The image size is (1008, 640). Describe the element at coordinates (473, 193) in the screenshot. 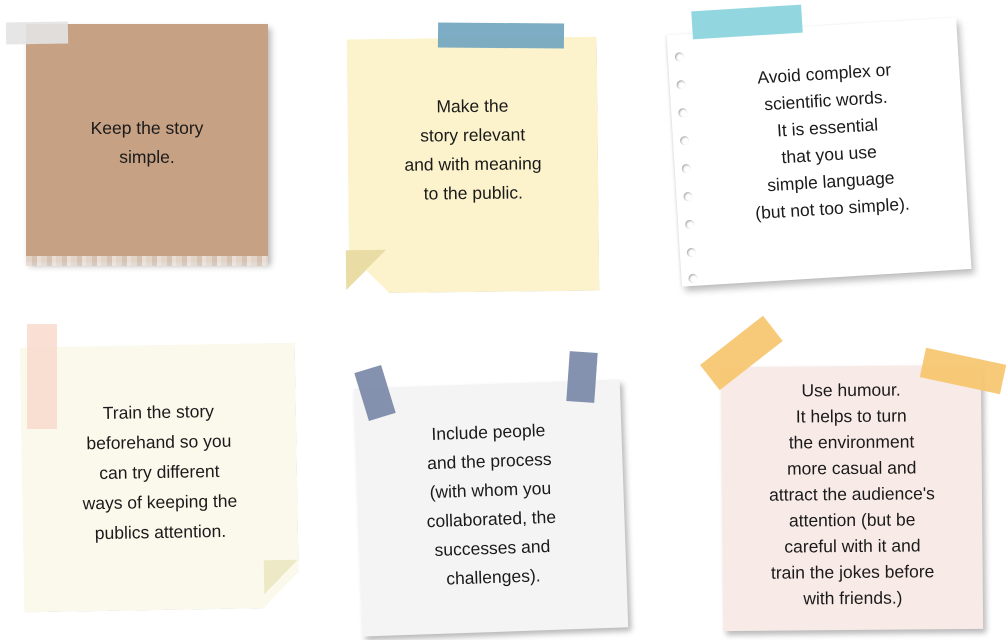

I see `note-line: to the public.` at that location.